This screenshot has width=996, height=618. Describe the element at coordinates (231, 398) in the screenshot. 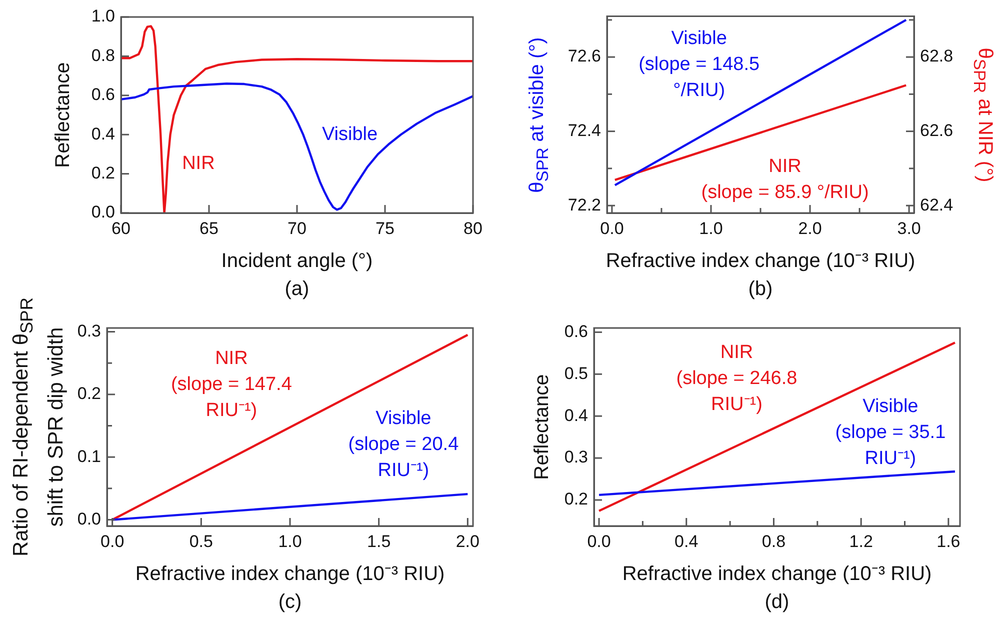

I see `annotation: (slope = 147.4 RIU⁻¹)` at that location.